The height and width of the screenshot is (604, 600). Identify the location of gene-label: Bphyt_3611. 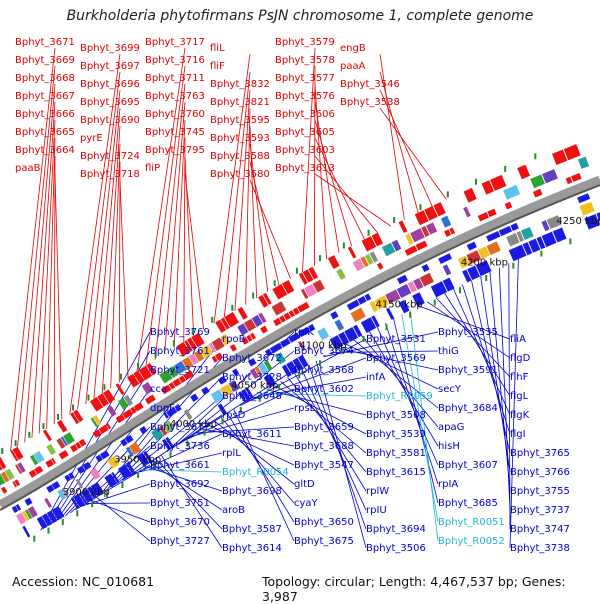
(252, 434).